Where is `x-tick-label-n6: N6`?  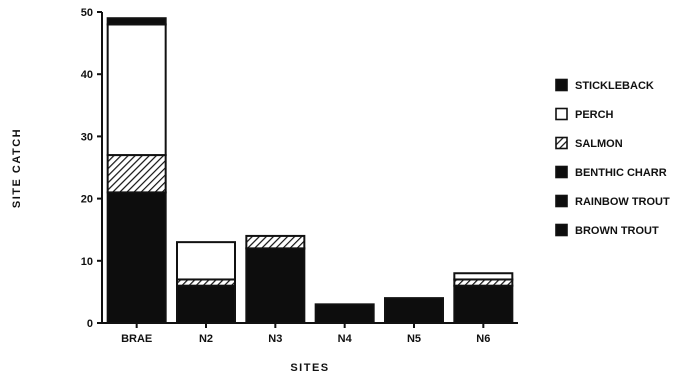 x-tick-label-n6: N6 is located at coordinates (483, 339).